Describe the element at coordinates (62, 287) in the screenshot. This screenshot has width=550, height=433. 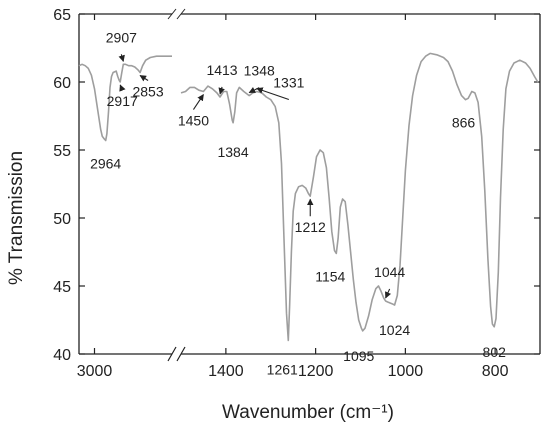
I see `y-tick-label: 45` at that location.